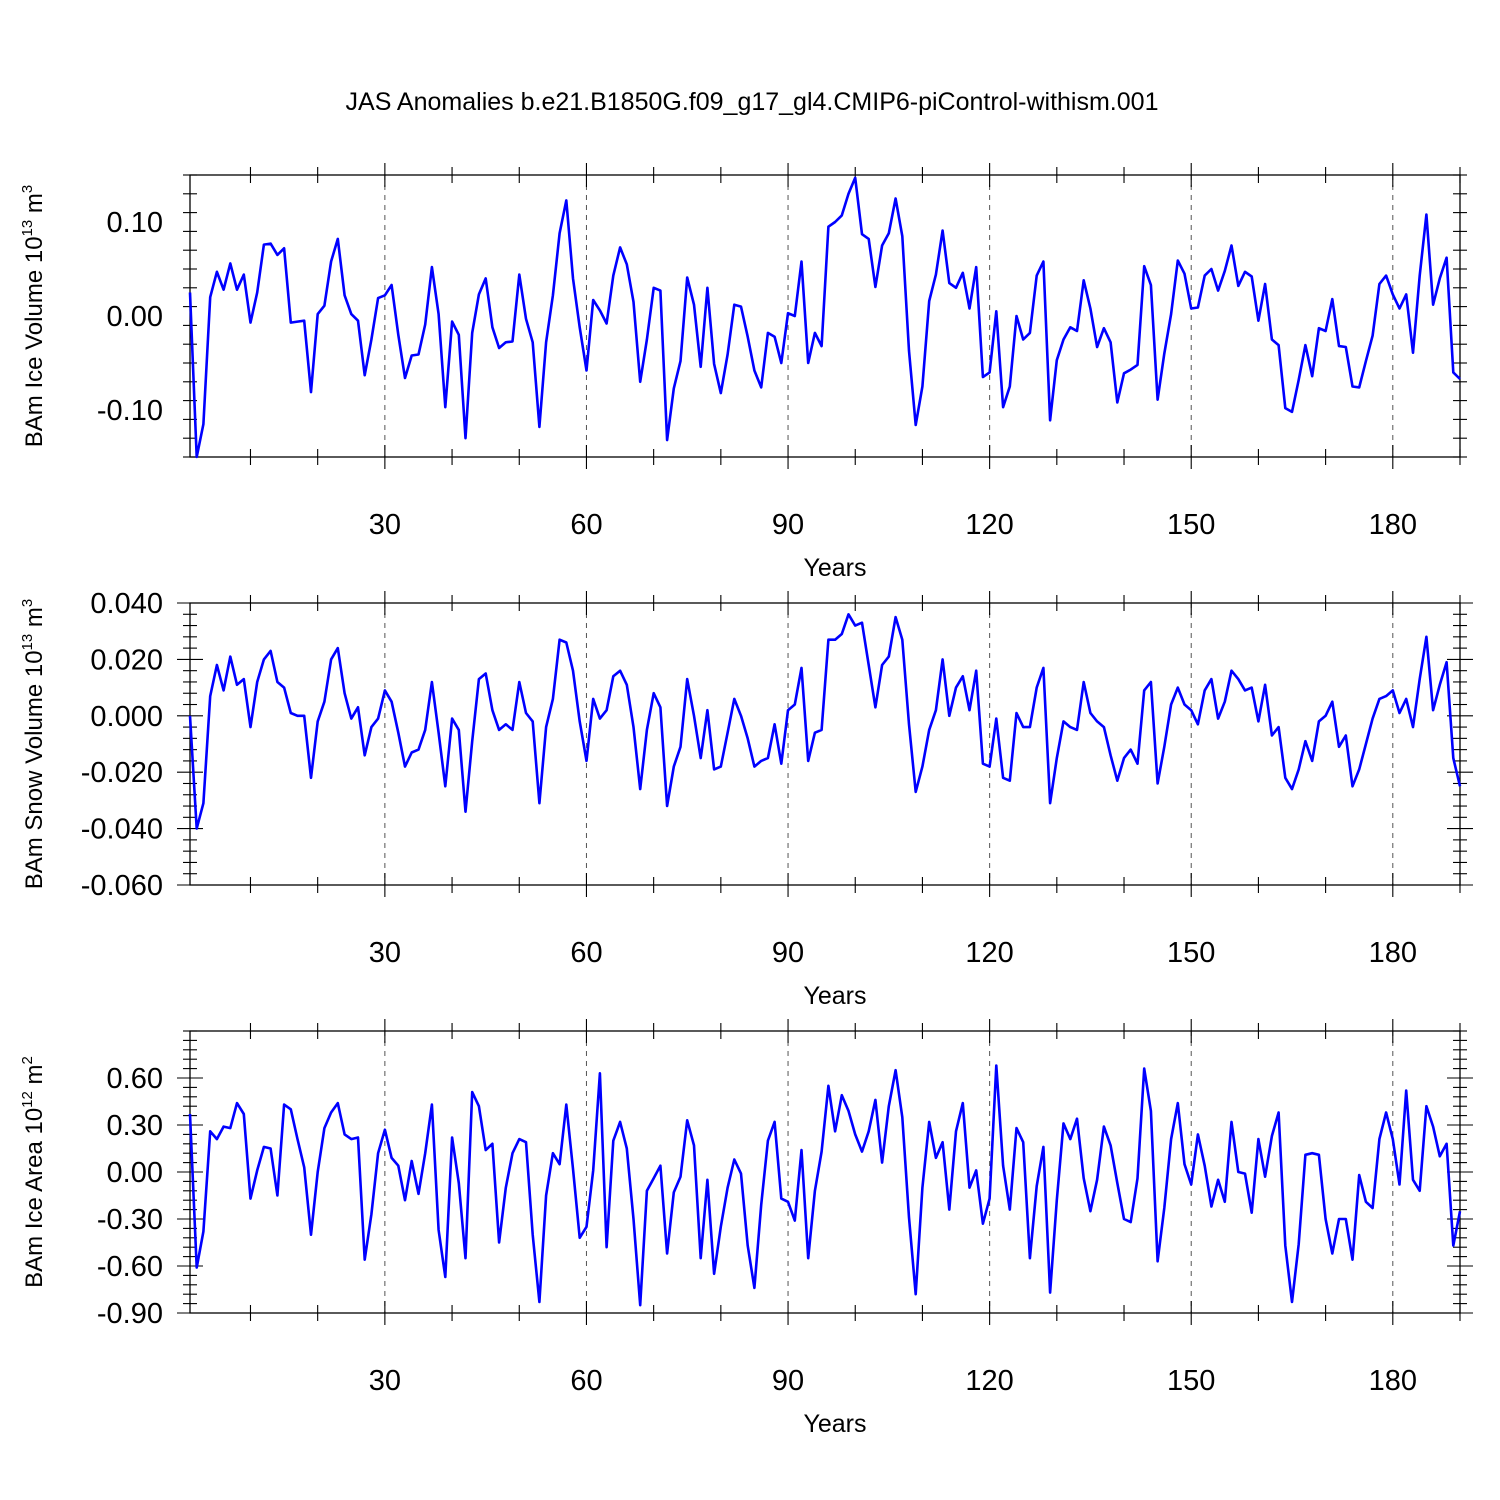 Image resolution: width=1500 pixels, height=1500 pixels. What do you see at coordinates (385, 525) in the screenshot?
I see `ice-volume-xtick-label: 30` at bounding box center [385, 525].